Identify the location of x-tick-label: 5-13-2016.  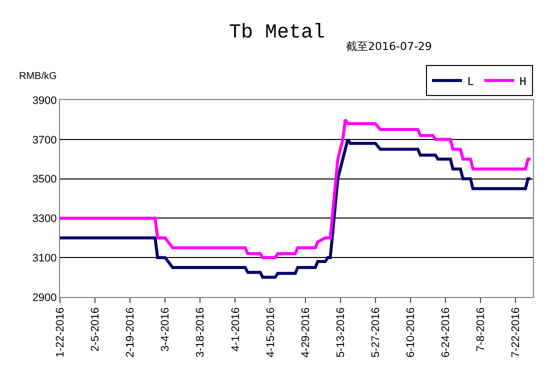
(340, 332).